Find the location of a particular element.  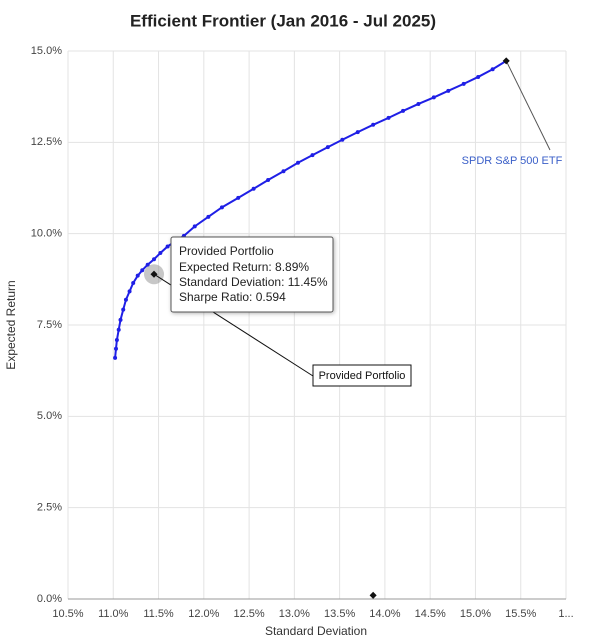

y-tick-label: 10.0% is located at coordinates (46, 234).